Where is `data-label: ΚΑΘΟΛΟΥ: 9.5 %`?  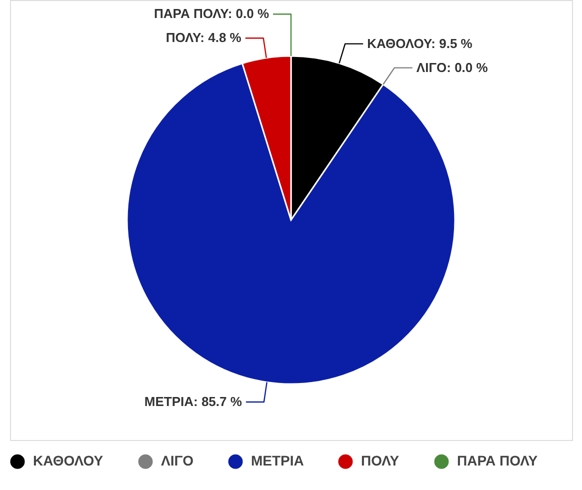 data-label: ΚΑΘΟΛΟΥ: 9.5 % is located at coordinates (420, 43).